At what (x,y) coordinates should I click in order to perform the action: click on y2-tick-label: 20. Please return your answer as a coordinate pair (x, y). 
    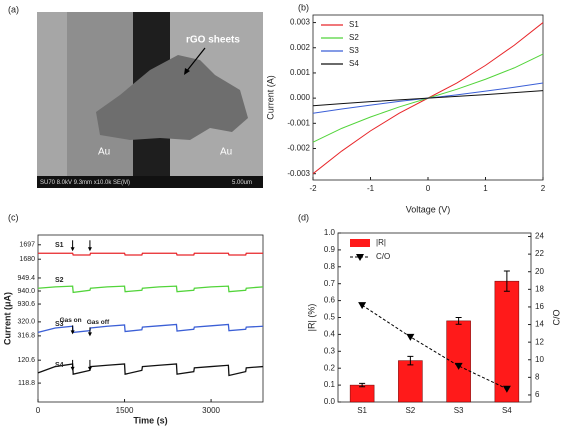
    Looking at the image, I should click on (539, 271).